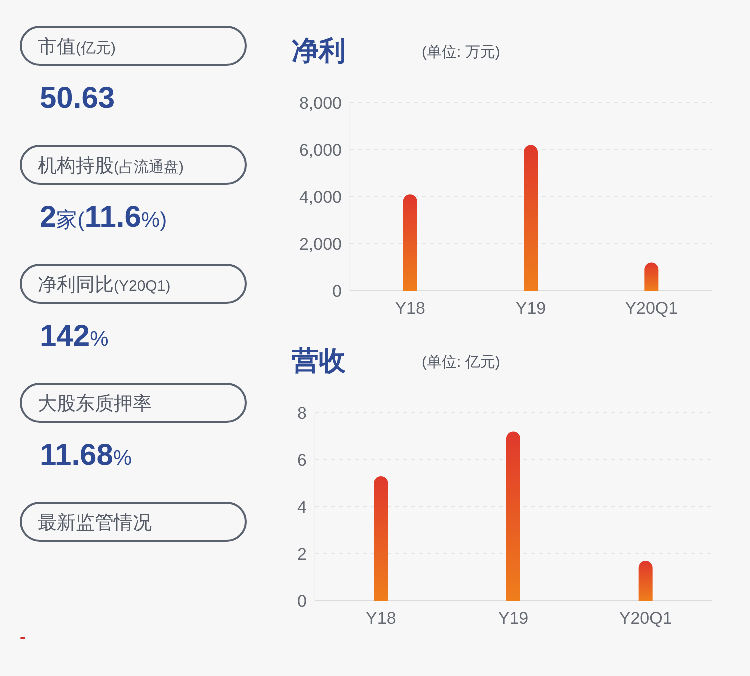 Image resolution: width=750 pixels, height=676 pixels. I want to click on text: 市值(亿元), so click(77, 47).